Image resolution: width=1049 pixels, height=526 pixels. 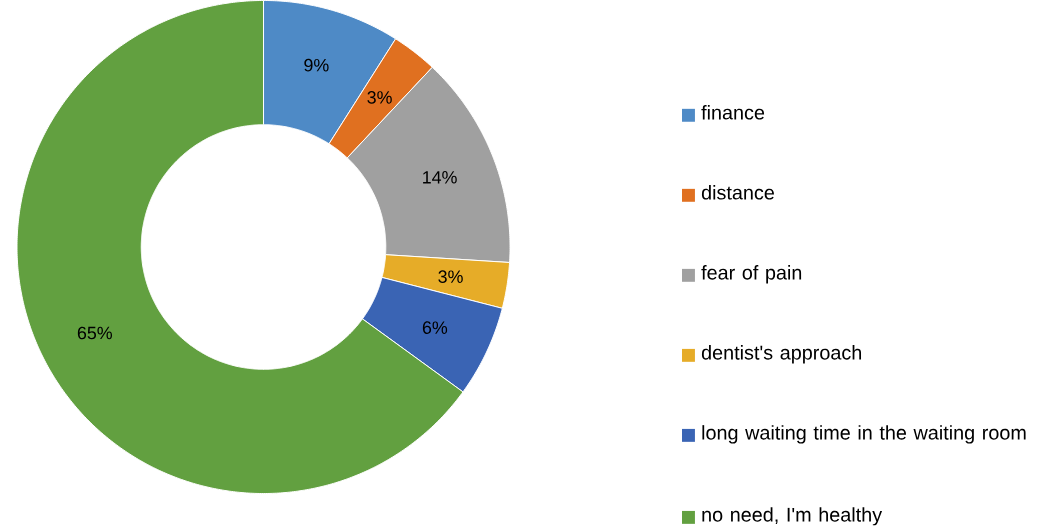 What do you see at coordinates (751, 274) in the screenshot?
I see `legend-label: fear of pain` at bounding box center [751, 274].